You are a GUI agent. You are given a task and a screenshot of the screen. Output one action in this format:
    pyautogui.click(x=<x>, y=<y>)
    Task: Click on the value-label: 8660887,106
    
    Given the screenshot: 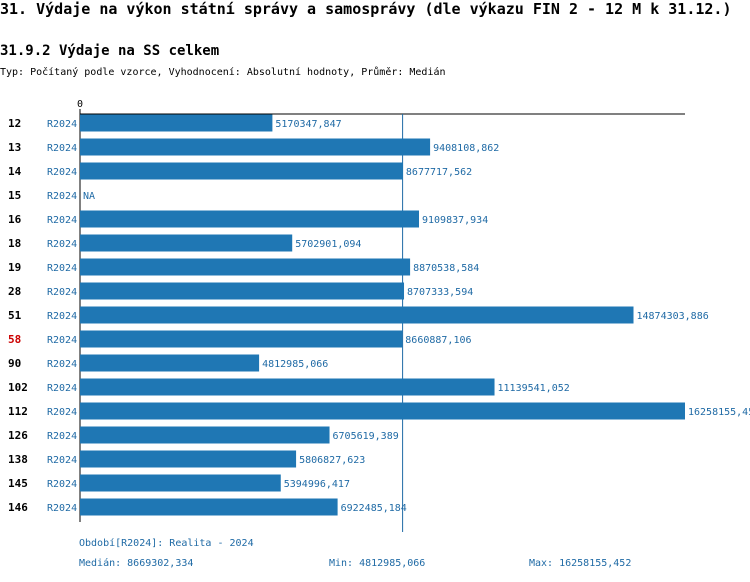 What is the action you would take?
    pyautogui.click(x=438, y=340)
    